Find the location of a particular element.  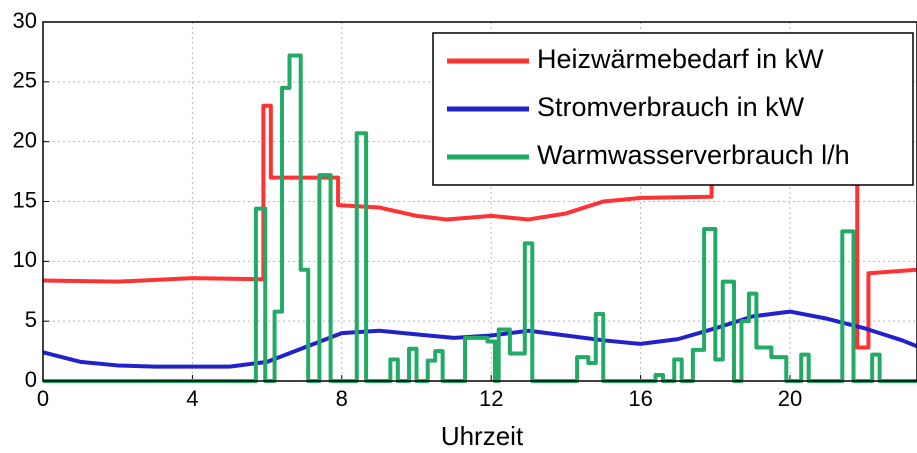

y-tick-label: 30 is located at coordinates (25, 20).